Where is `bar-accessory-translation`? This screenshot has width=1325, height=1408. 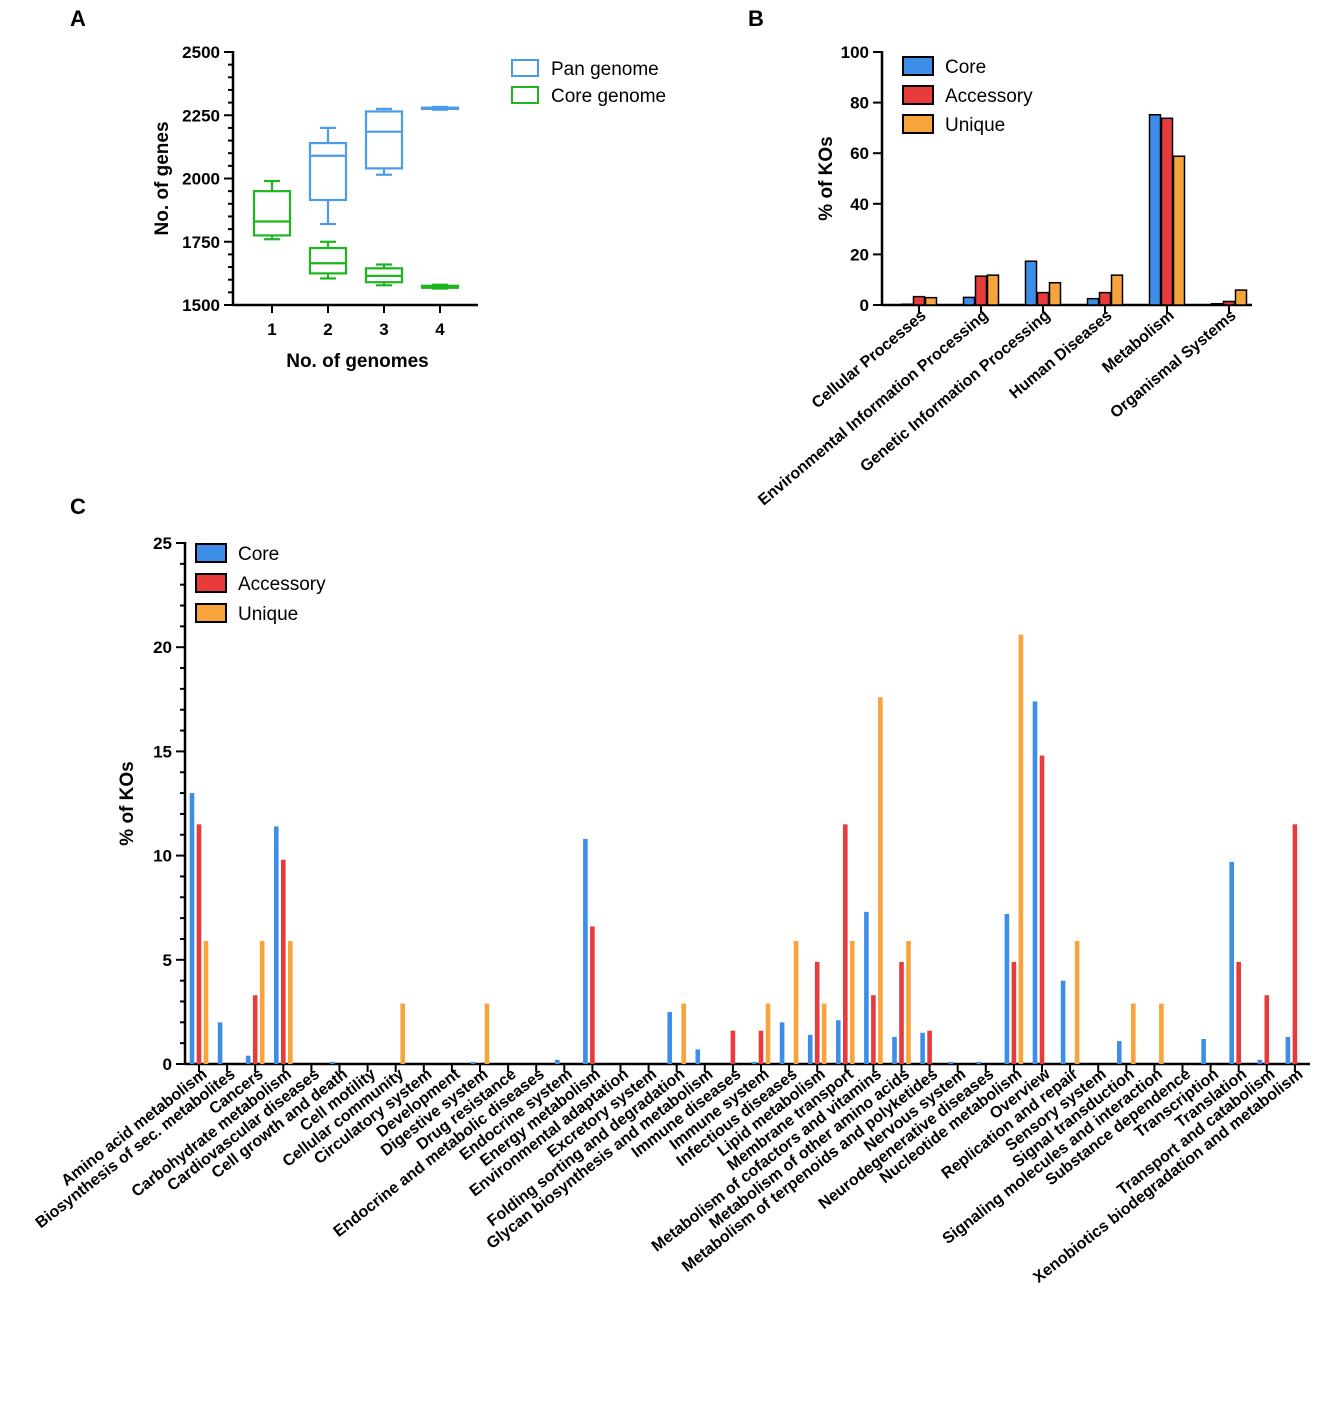
bar-accessory-translation is located at coordinates (1238, 1012).